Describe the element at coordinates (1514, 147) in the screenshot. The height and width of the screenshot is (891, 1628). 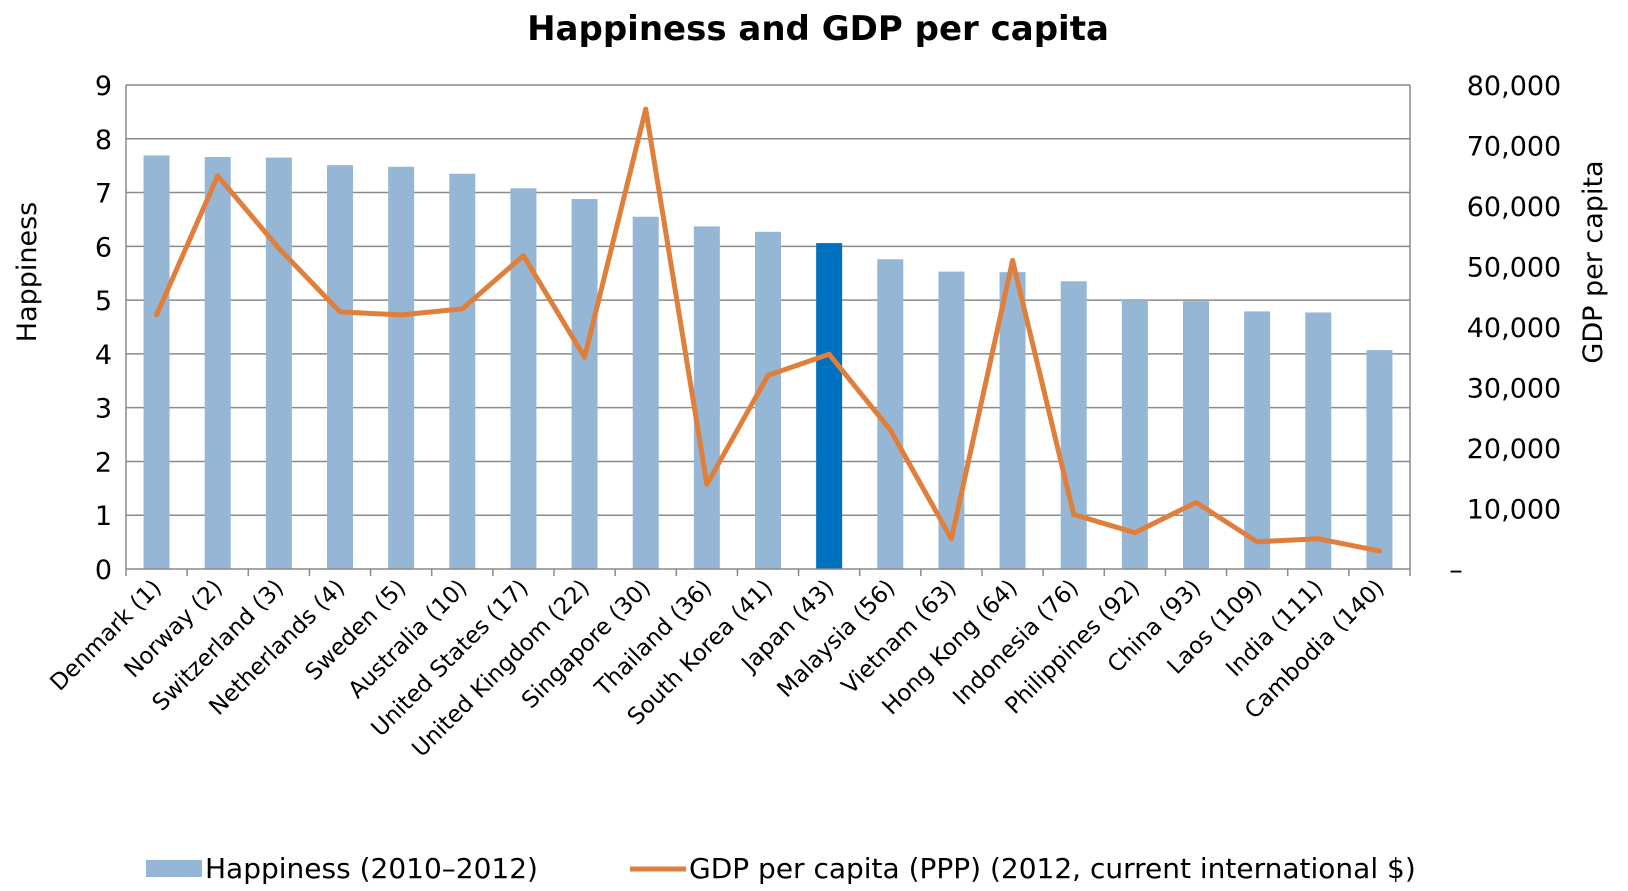
I see `y2-tick-label: 70,000` at that location.